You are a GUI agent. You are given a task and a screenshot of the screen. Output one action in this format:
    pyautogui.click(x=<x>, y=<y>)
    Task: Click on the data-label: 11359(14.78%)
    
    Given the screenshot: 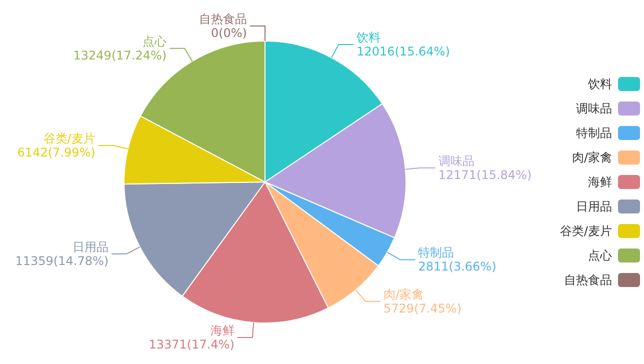 What is the action you would take?
    pyautogui.click(x=62, y=261)
    